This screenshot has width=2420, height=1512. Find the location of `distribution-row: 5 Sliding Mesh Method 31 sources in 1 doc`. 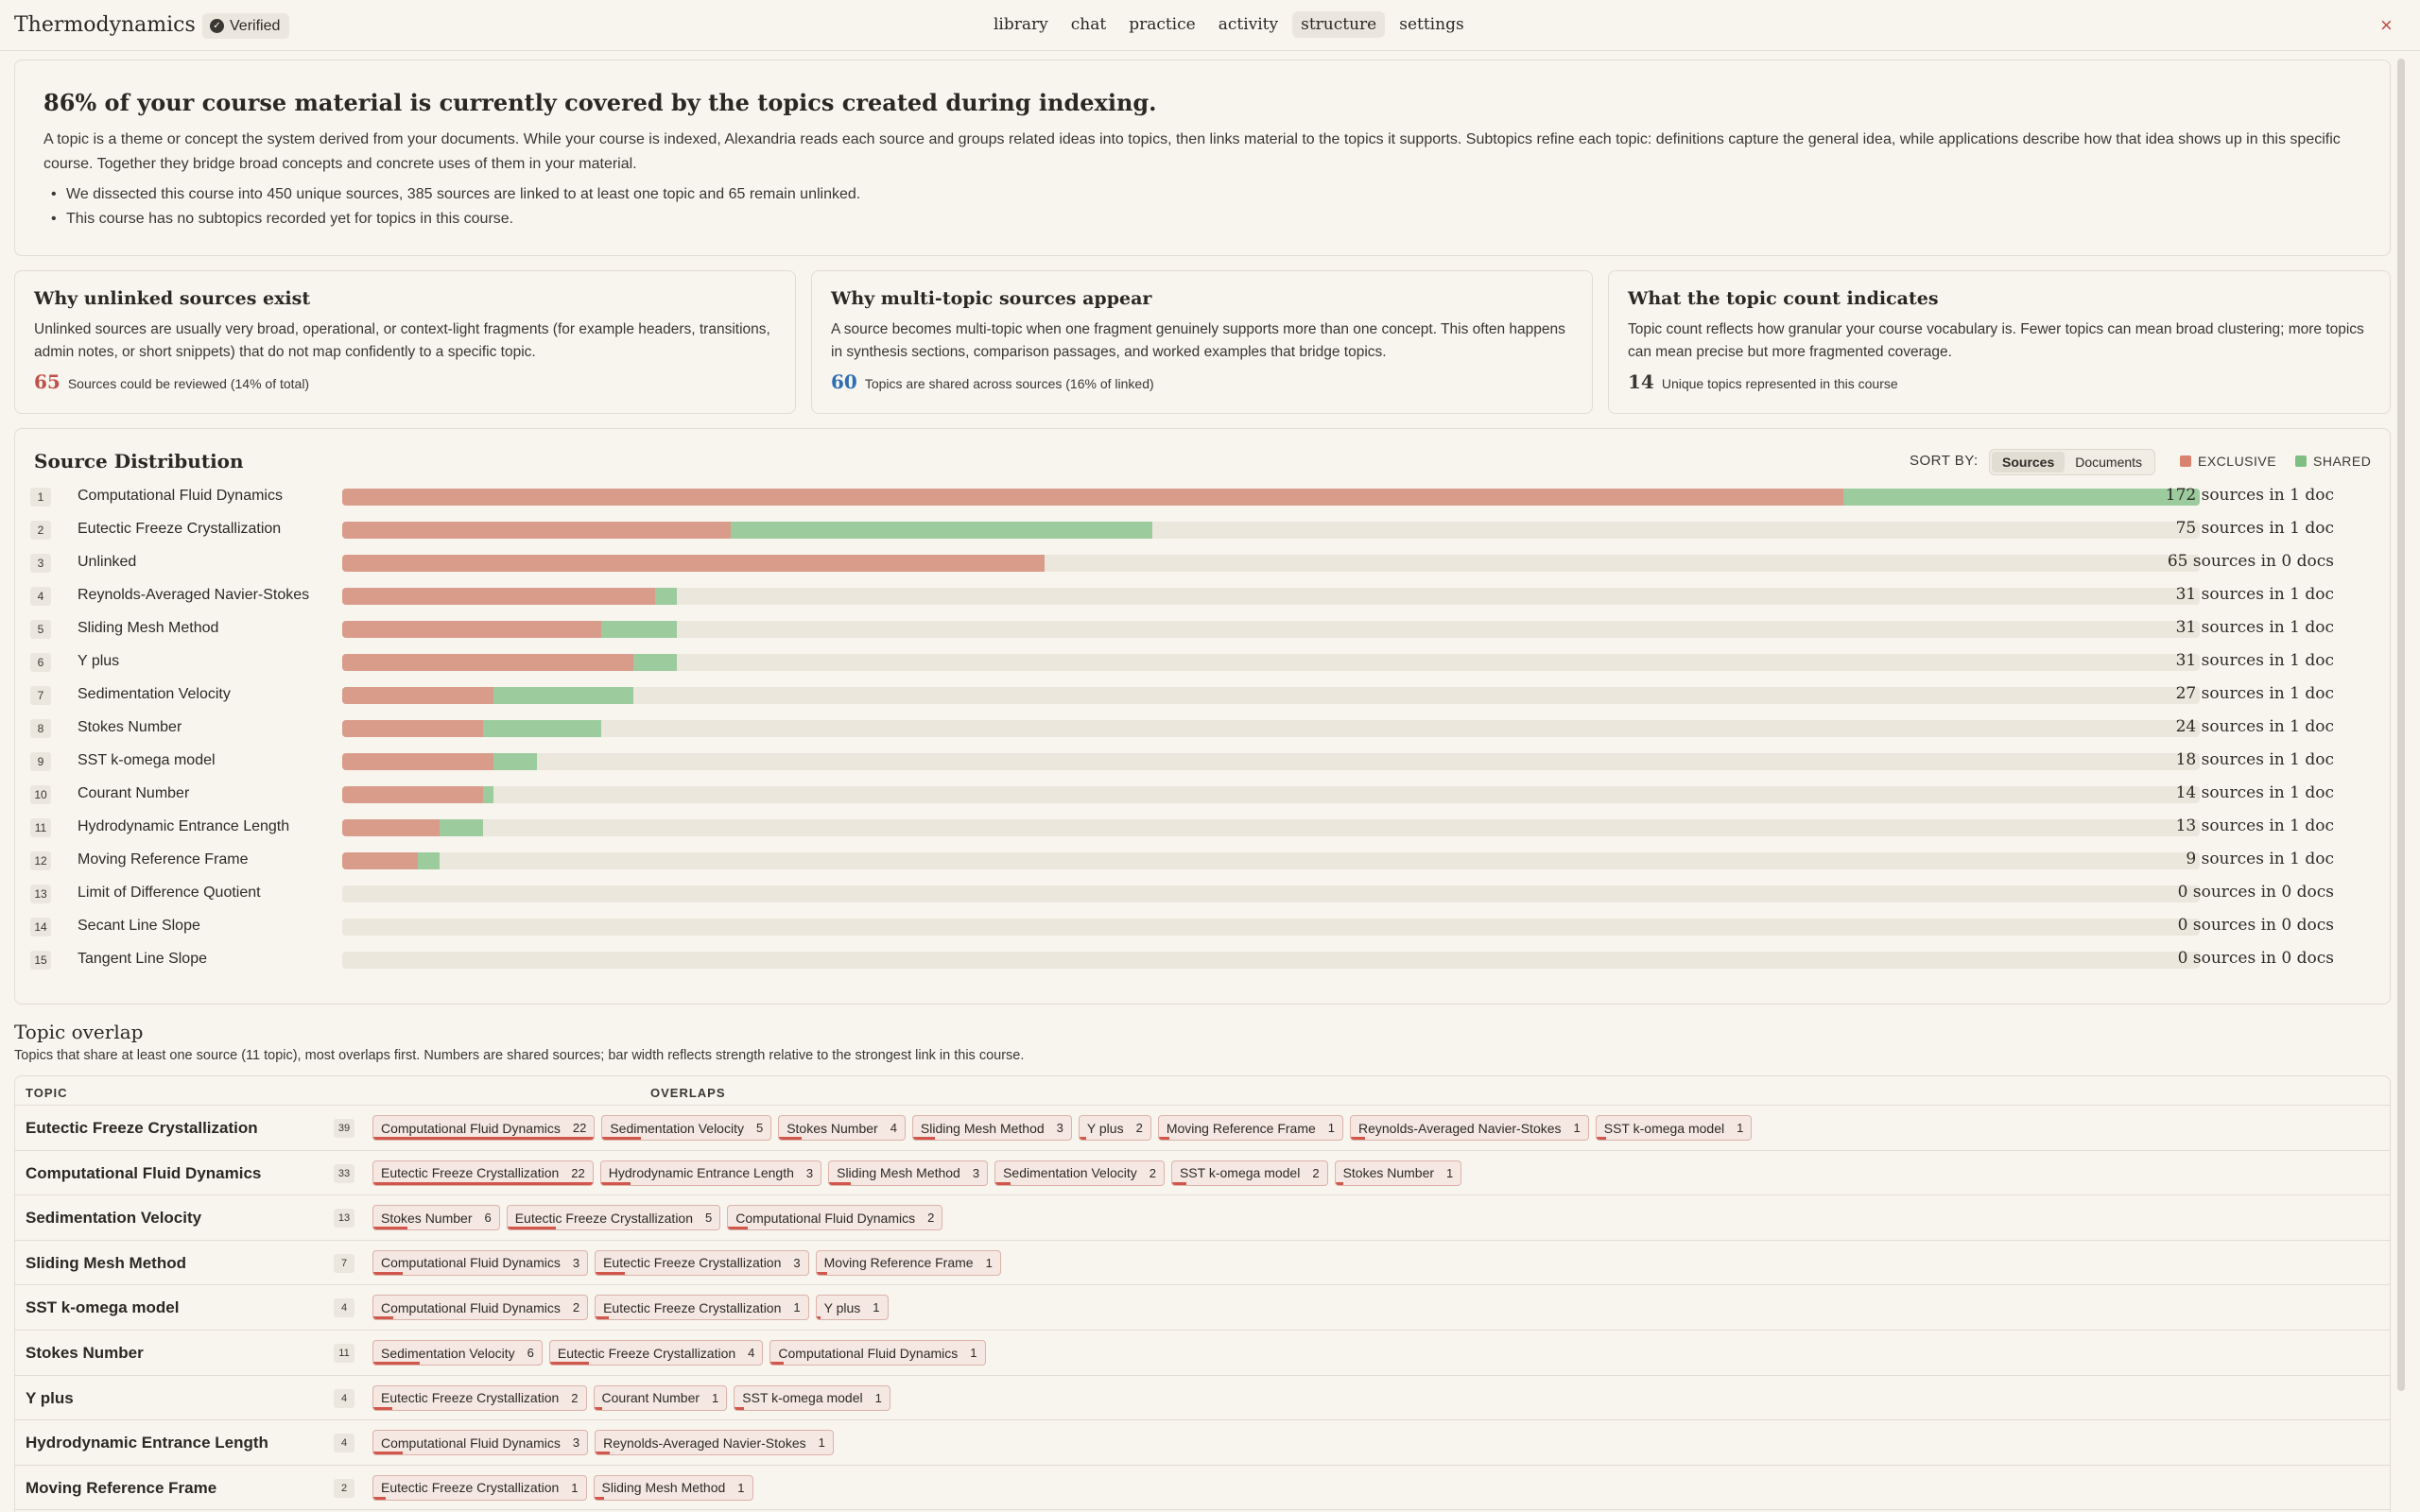

distribution-row: 5 Sliding Mesh Method 31 sources in 1 doc is located at coordinates (1187, 627).